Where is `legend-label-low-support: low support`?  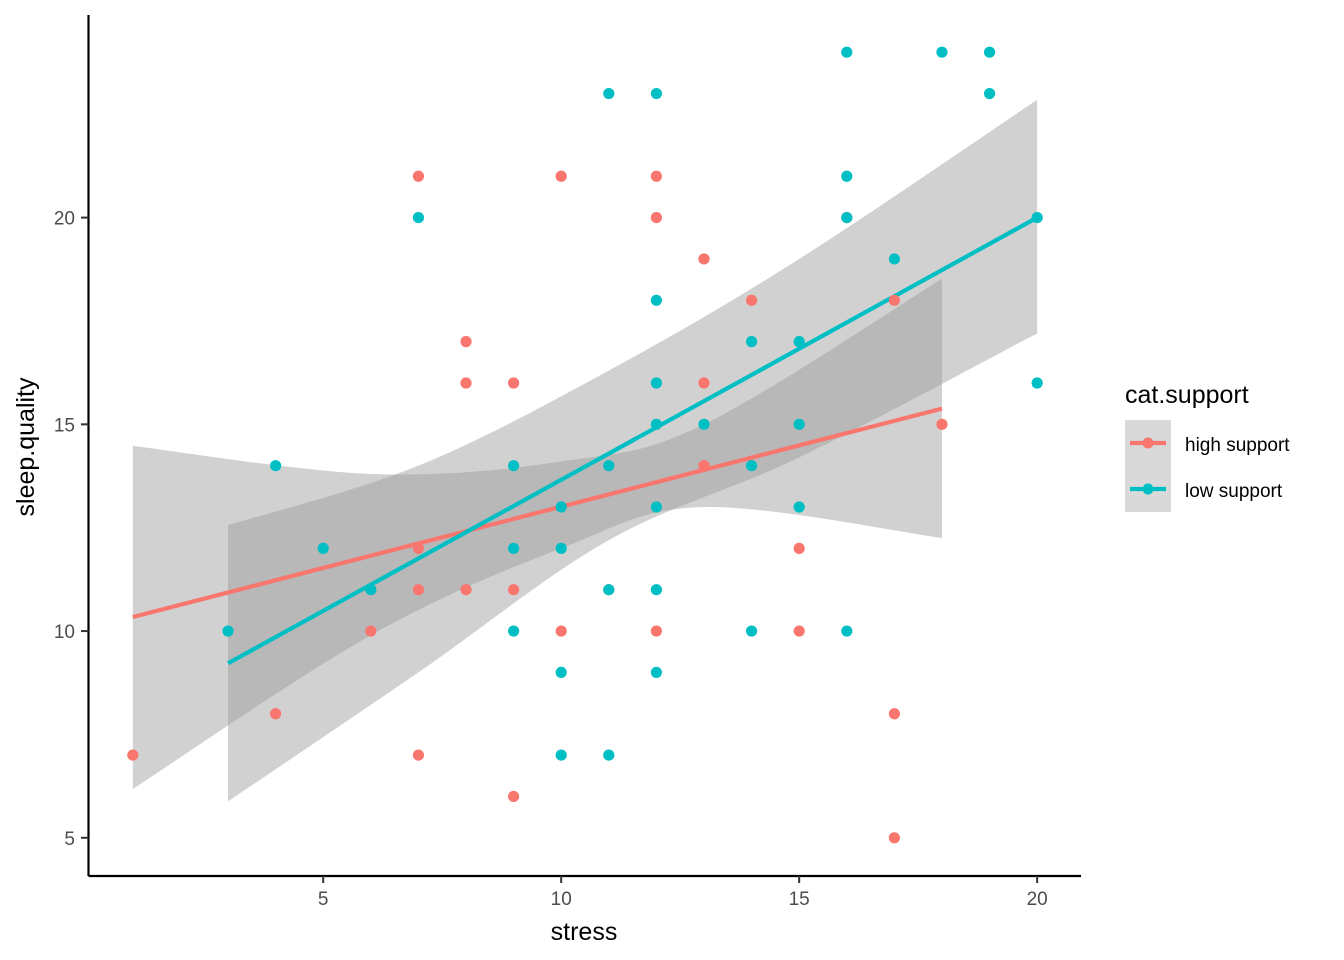
legend-label-low-support: low support is located at coordinates (1234, 491).